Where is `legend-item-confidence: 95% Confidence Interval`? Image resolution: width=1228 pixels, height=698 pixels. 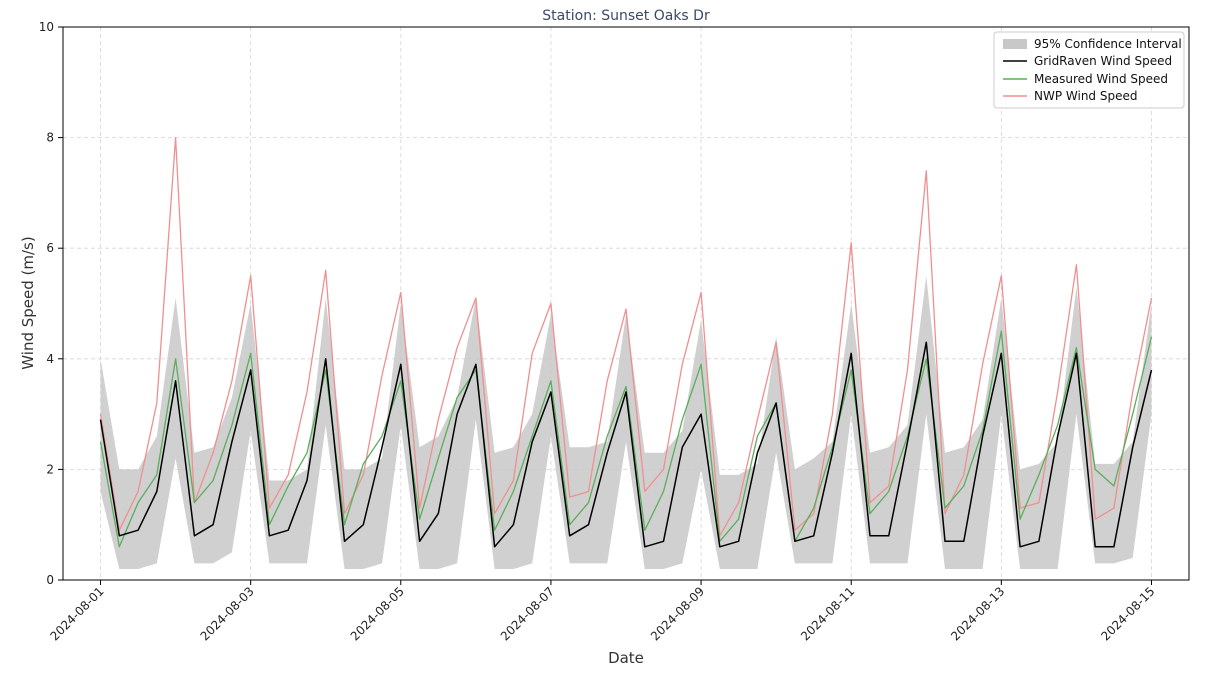 legend-item-confidence: 95% Confidence Interval is located at coordinates (1092, 44).